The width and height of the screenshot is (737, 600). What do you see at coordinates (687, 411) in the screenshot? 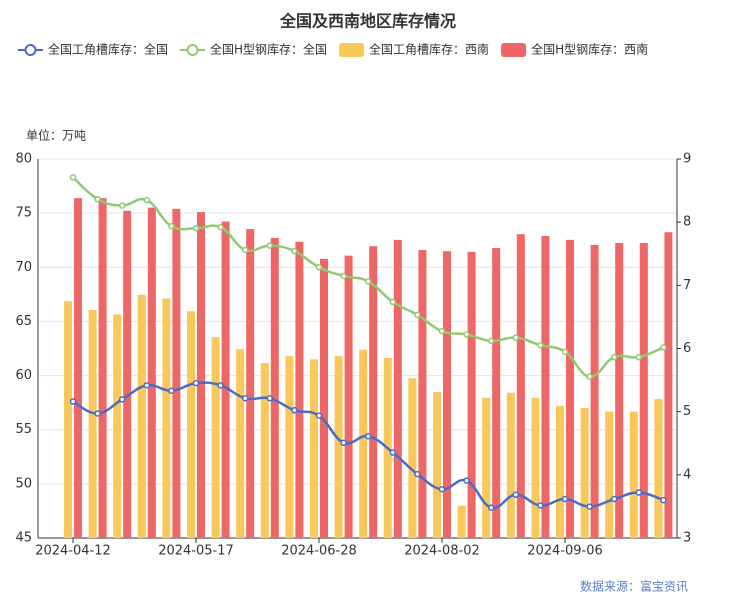
I see `y2-tick-label: 5` at bounding box center [687, 411].